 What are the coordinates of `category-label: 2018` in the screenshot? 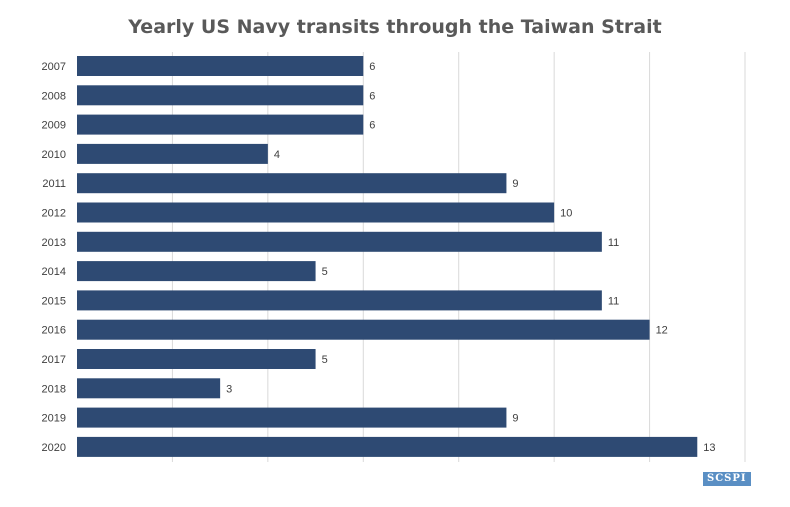 It's located at (54, 389).